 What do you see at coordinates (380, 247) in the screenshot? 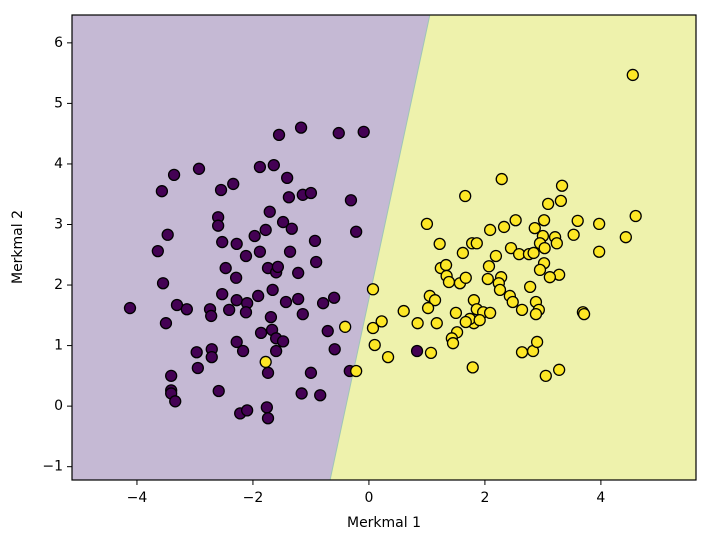
I see `decision-boundary` at bounding box center [380, 247].